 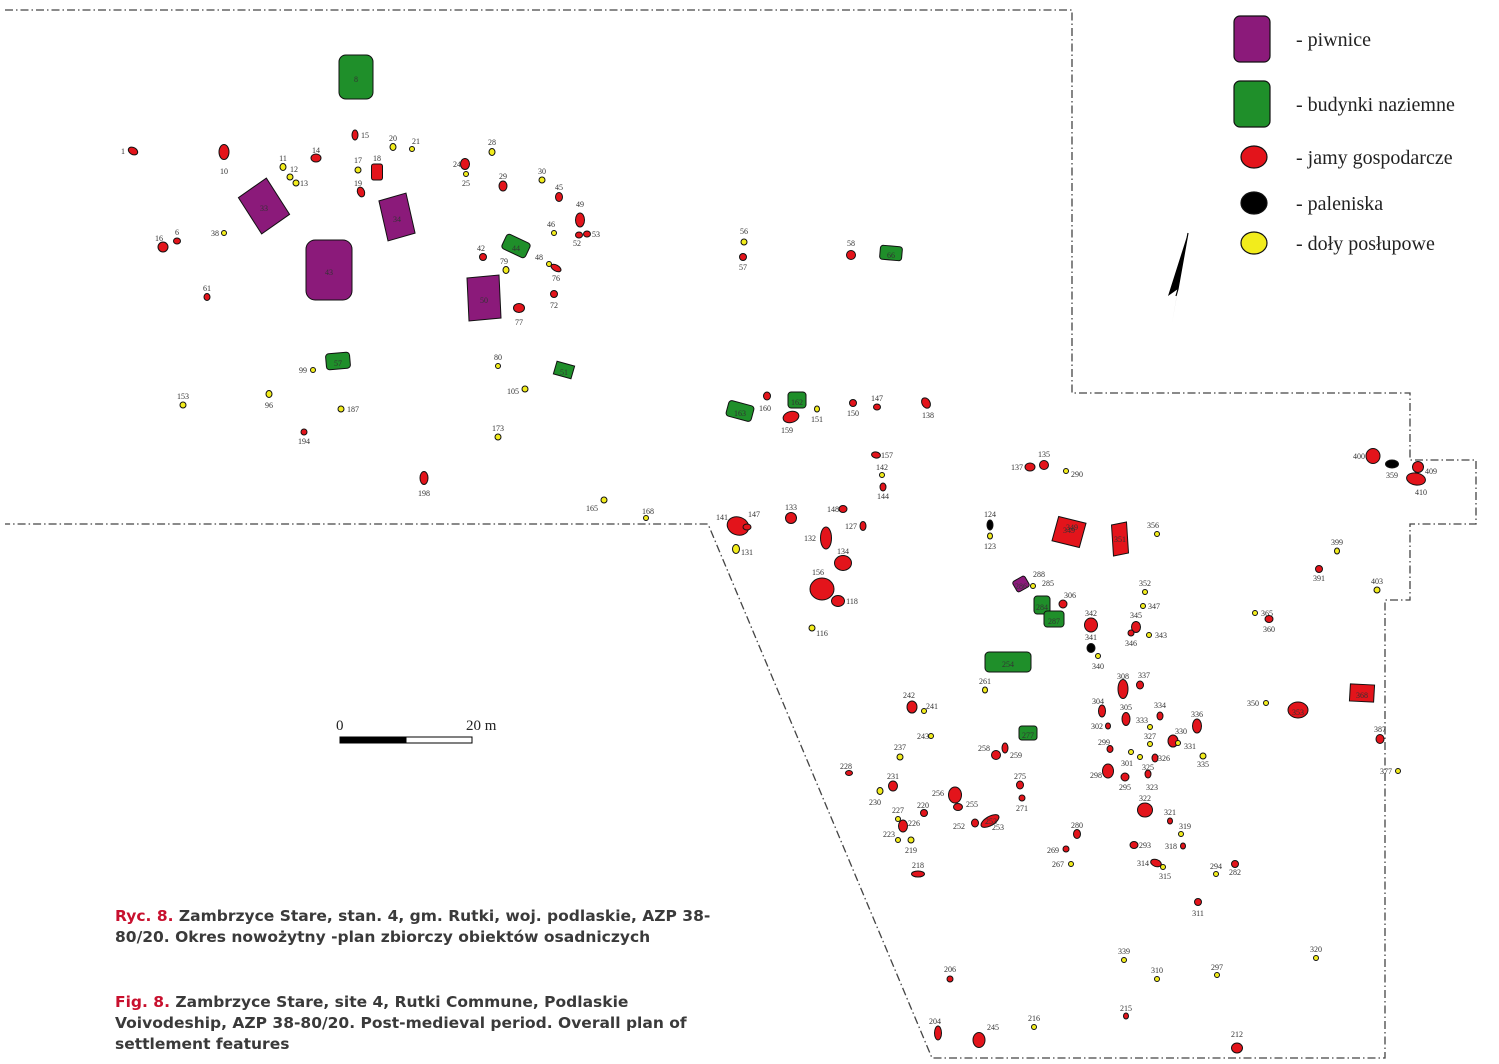 I want to click on feature-doly-241: 241, so click(x=929, y=708).